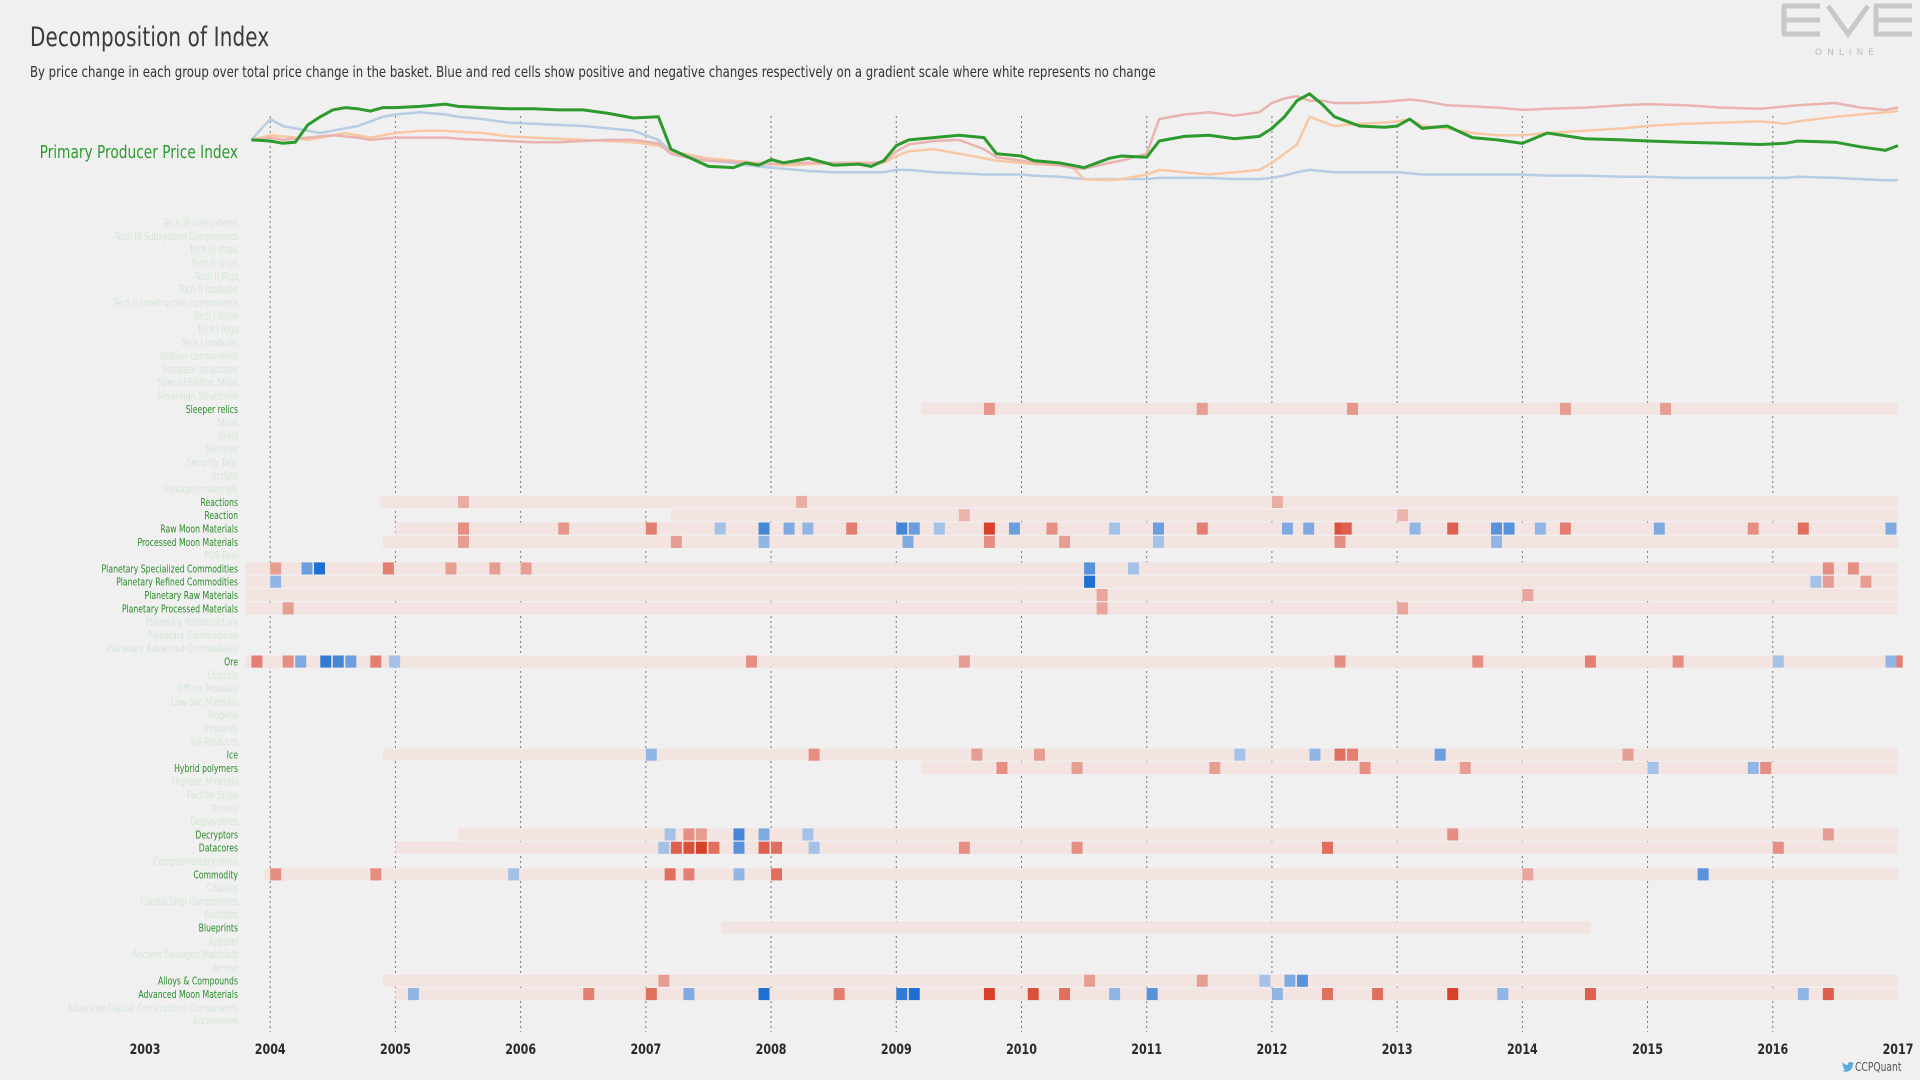 This screenshot has width=1920, height=1080. Describe the element at coordinates (1522, 1050) in the screenshot. I see `x-tick-label: 2014` at that location.